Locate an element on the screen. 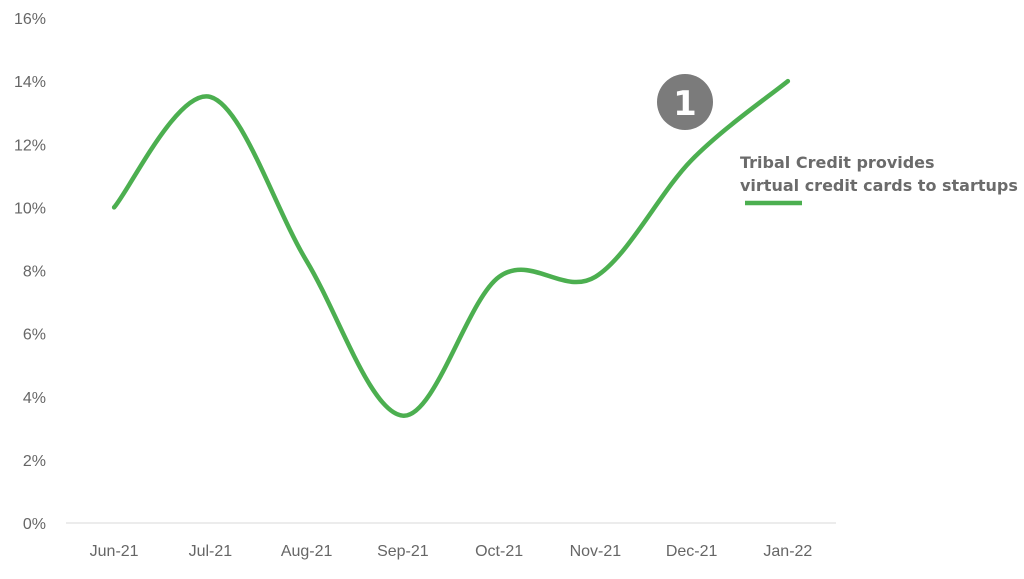 The width and height of the screenshot is (1024, 579). y-tick-label: 0% is located at coordinates (34, 524).